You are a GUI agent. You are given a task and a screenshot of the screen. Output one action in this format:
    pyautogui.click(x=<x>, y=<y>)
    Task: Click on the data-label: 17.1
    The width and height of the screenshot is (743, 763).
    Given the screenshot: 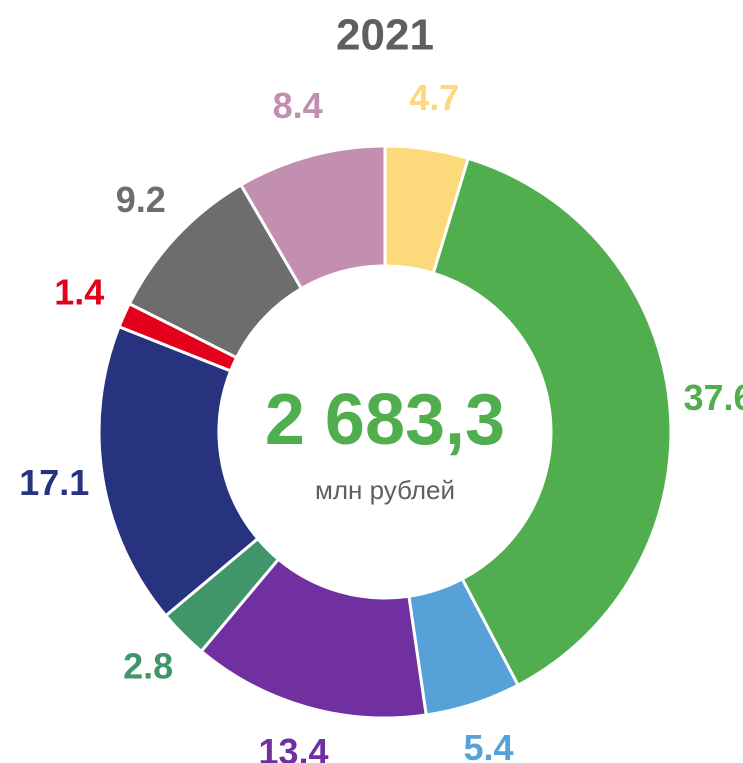 What is the action you would take?
    pyautogui.click(x=54, y=482)
    